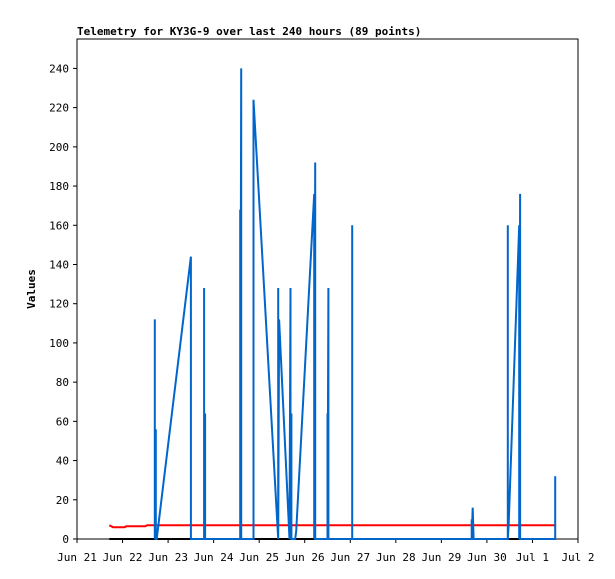 This screenshot has width=615, height=579. What do you see at coordinates (168, 557) in the screenshot?
I see `x-tick-label: Jun 23` at bounding box center [168, 557].